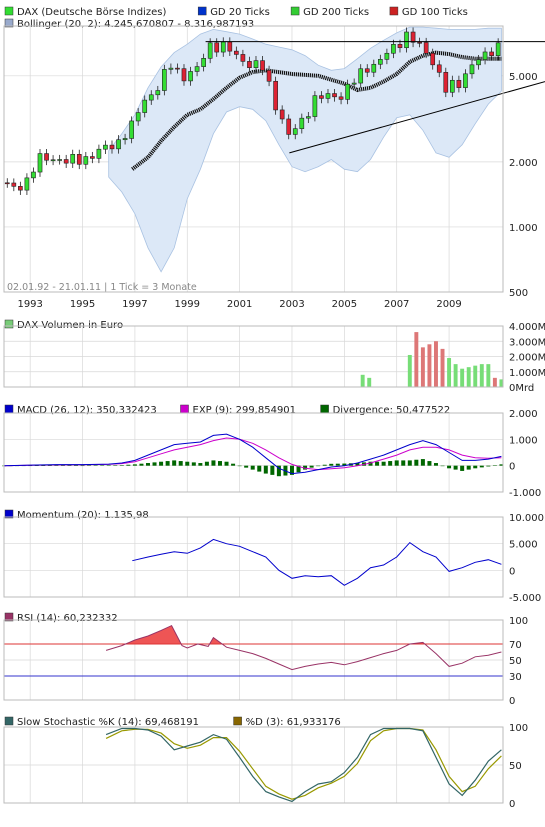 The height and width of the screenshot is (827, 545). What do you see at coordinates (252, 454) in the screenshot?
I see `macd-line` at bounding box center [252, 454].